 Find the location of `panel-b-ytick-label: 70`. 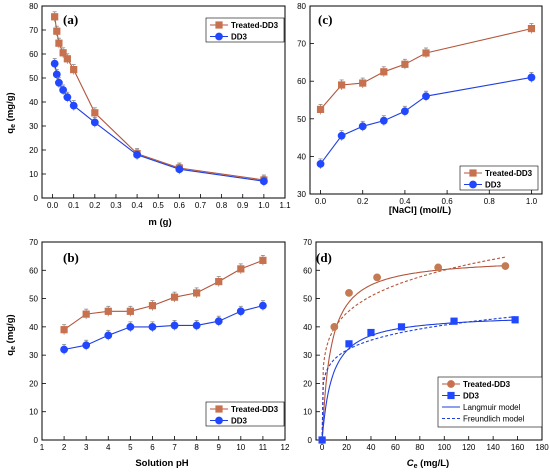

panel-b-ytick-label: 70 is located at coordinates (33, 242).